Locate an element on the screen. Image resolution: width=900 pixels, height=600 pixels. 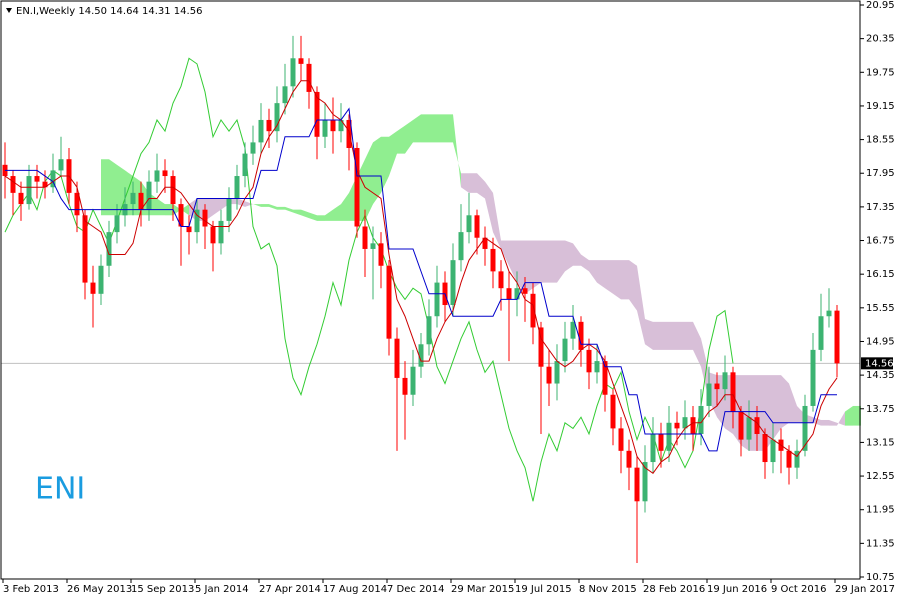
y-tick-label: 11.95 is located at coordinates (880, 510).